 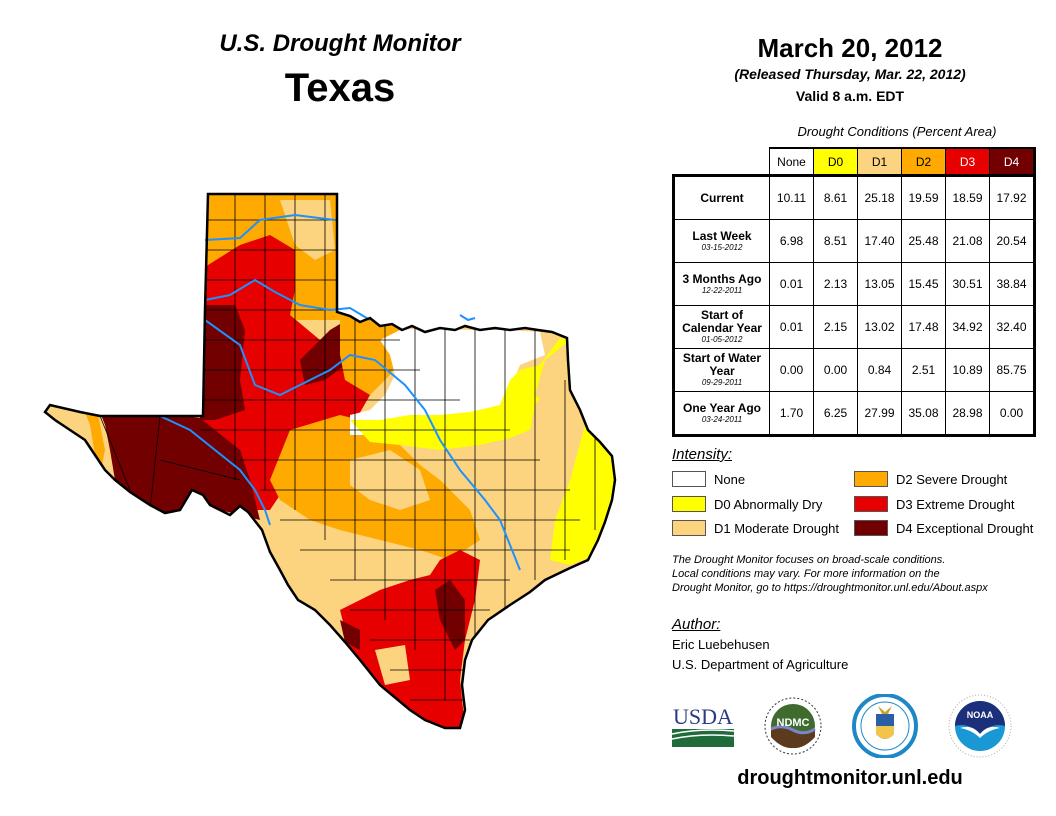 I want to click on cell-d0: 8.51, so click(x=835, y=241).